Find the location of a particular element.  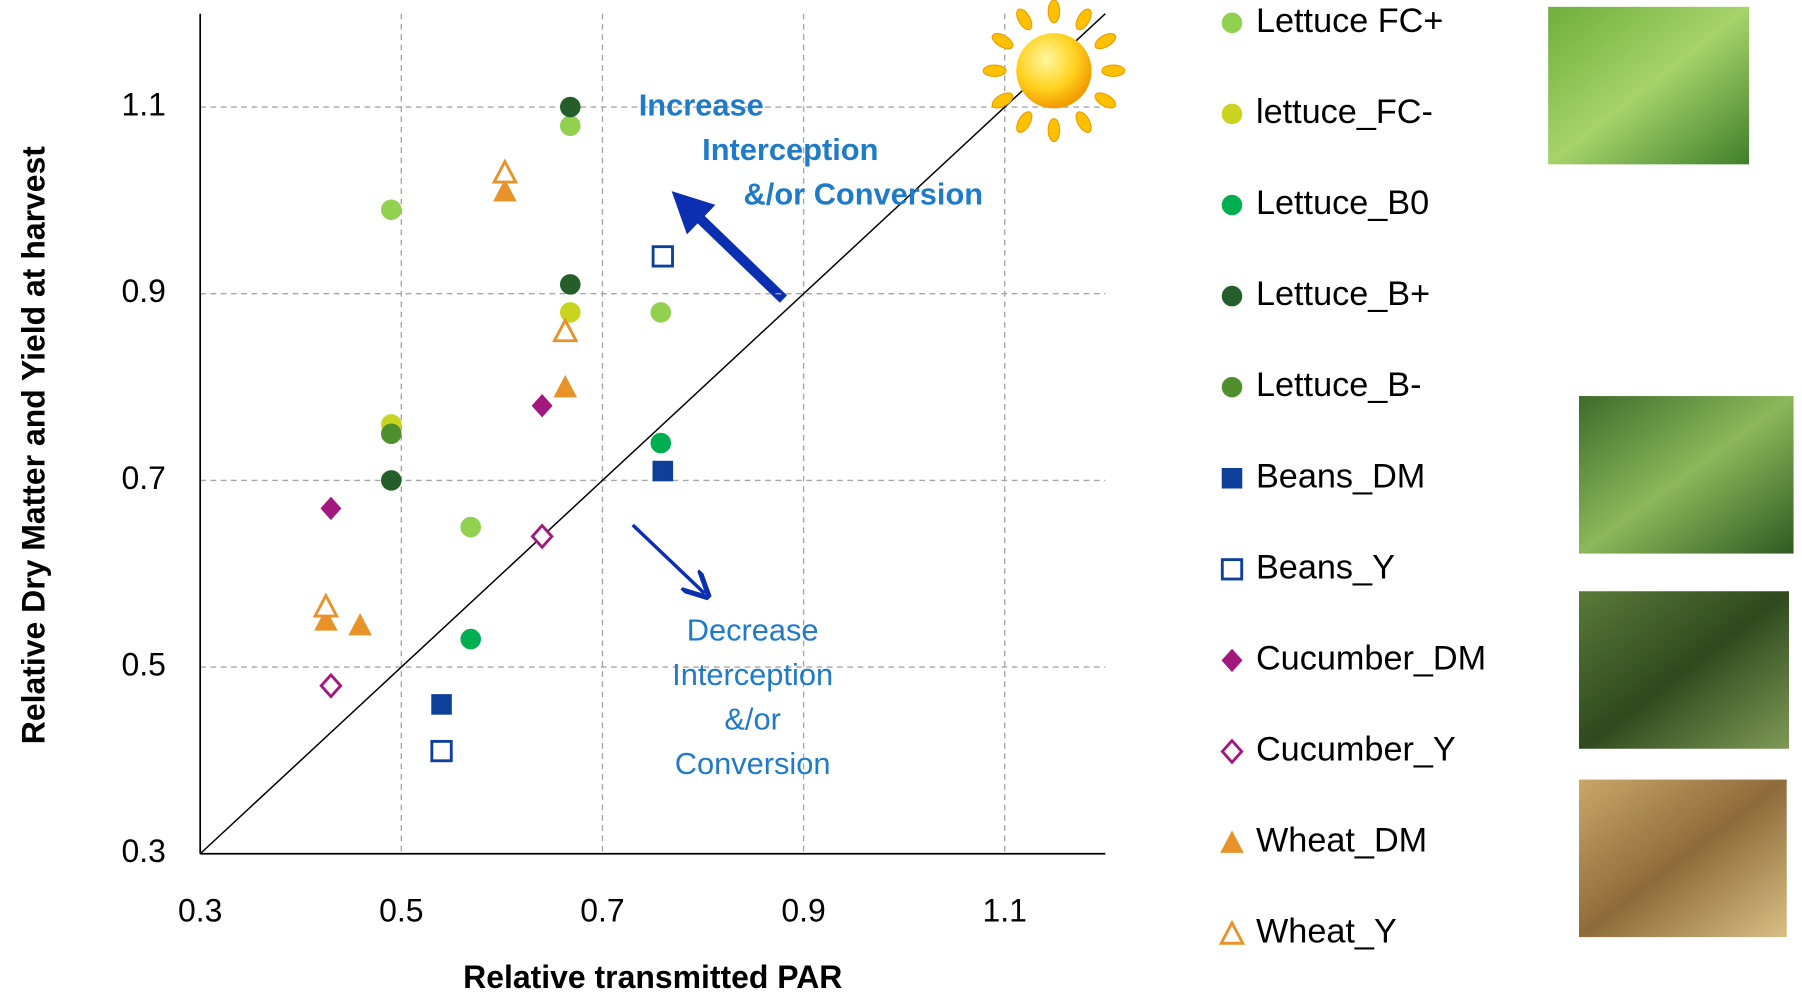

legend-label: Lettuce_B0 is located at coordinates (1342, 203).